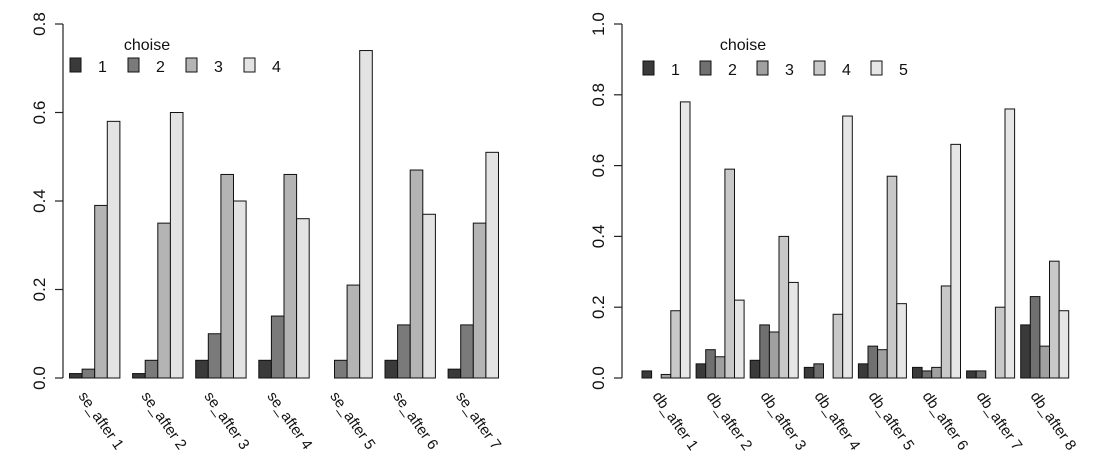  Describe the element at coordinates (783, 421) in the screenshot. I see `category-label: db_after 3` at that location.